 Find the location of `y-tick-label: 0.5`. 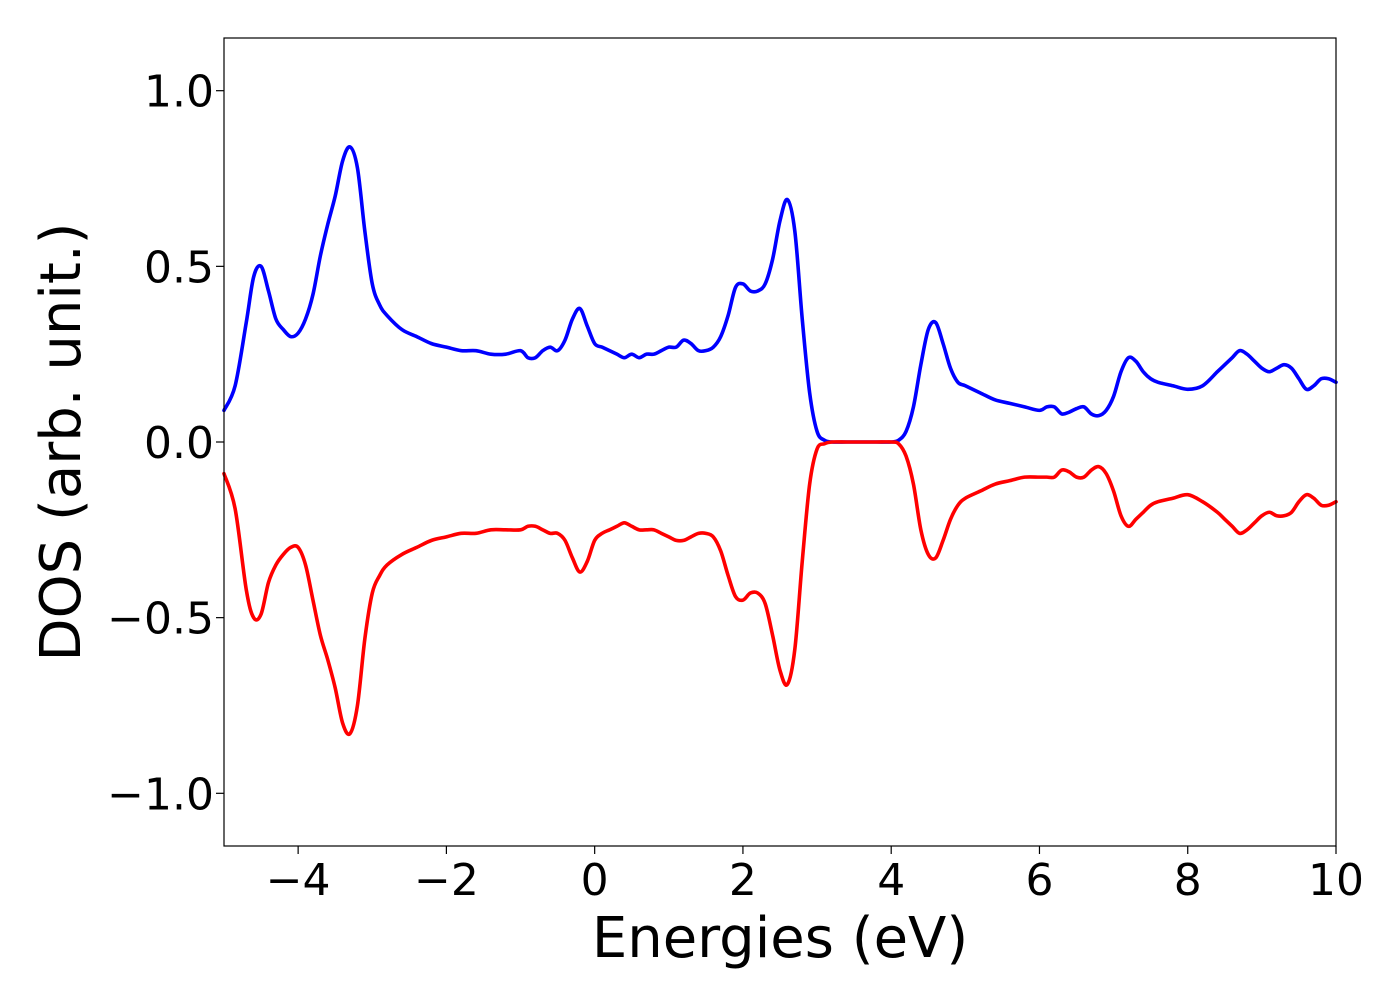

y-tick-label: 0.5 is located at coordinates (179, 267).